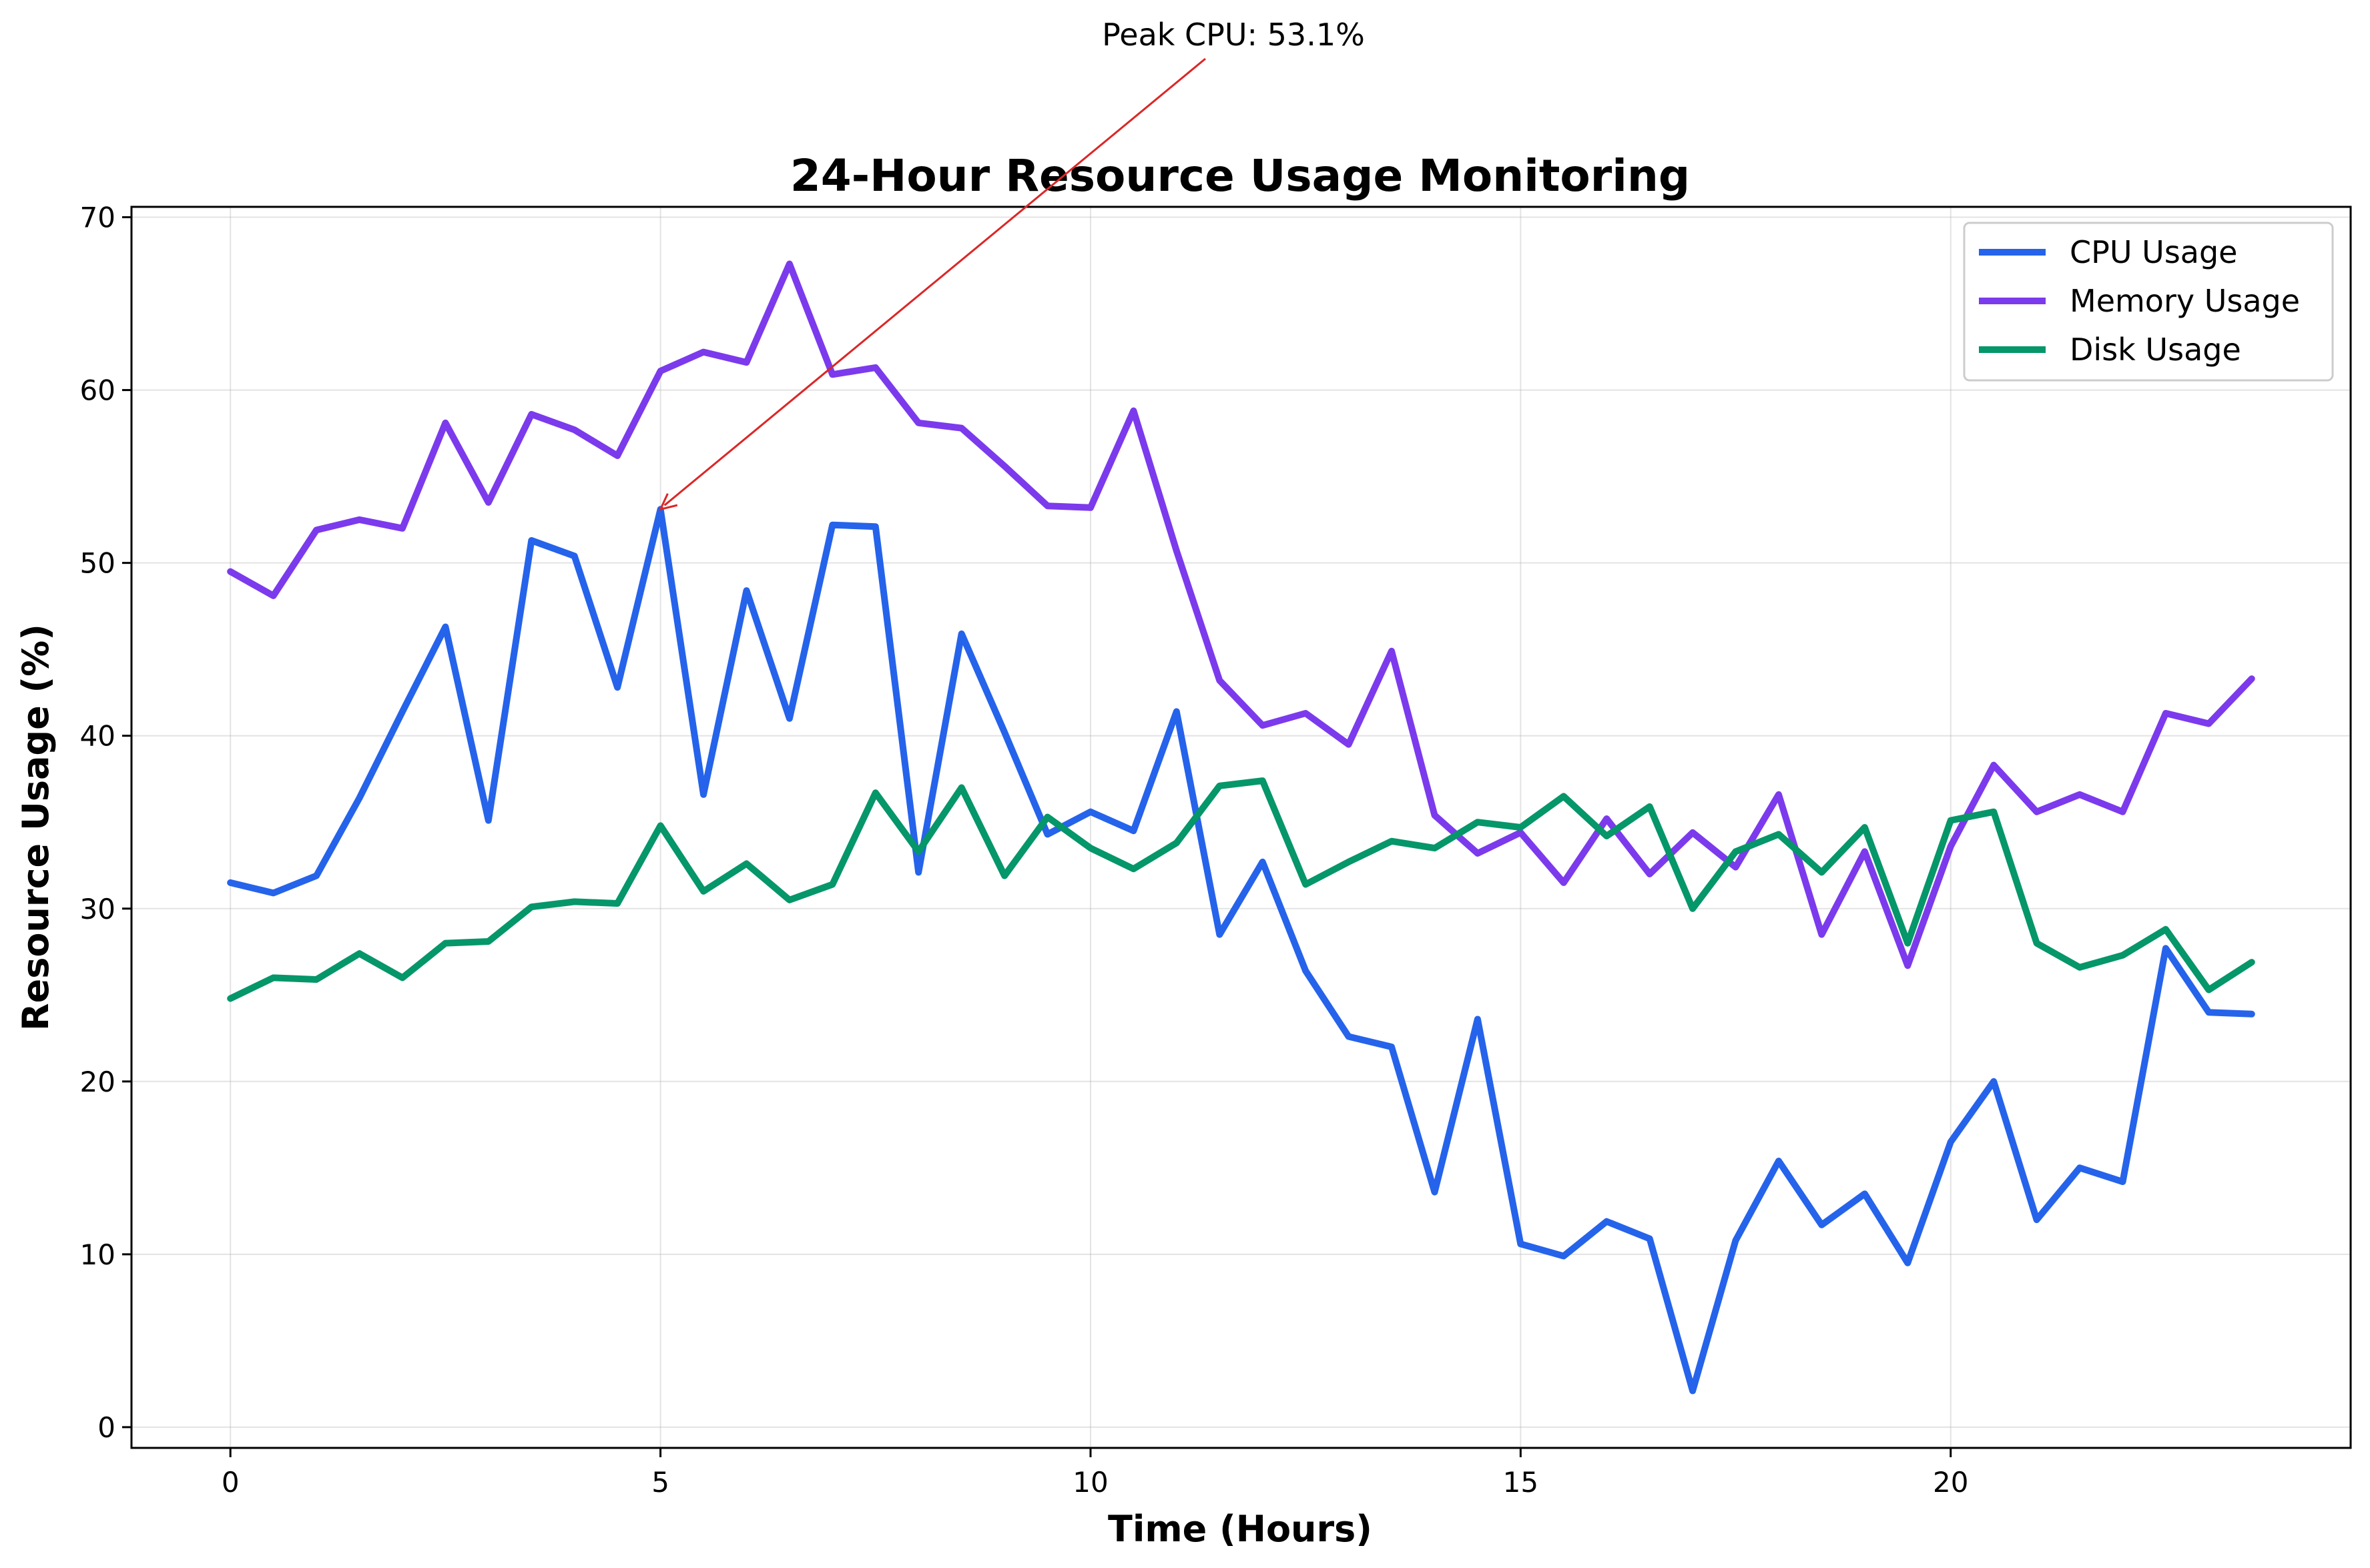  What do you see at coordinates (1233, 35) in the screenshot?
I see `annotation-text: Peak CPU: 53.1%` at bounding box center [1233, 35].